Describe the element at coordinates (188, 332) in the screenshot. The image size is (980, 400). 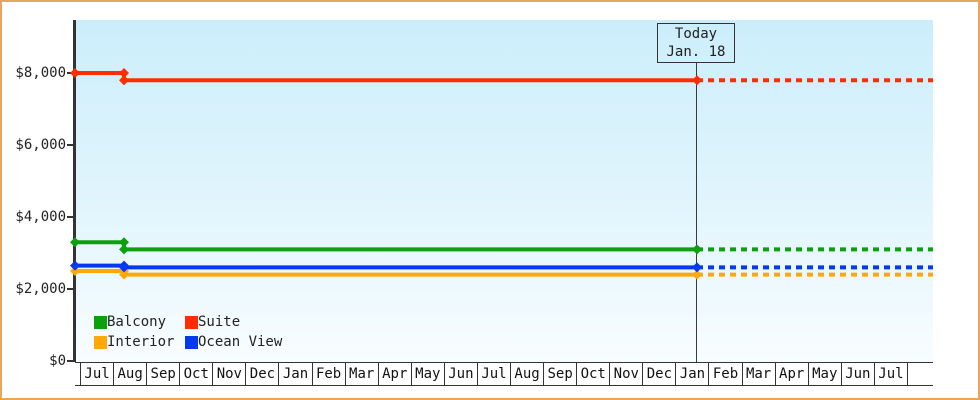
I see `chart-legend: Balcony Suite Interior Ocean View` at that location.